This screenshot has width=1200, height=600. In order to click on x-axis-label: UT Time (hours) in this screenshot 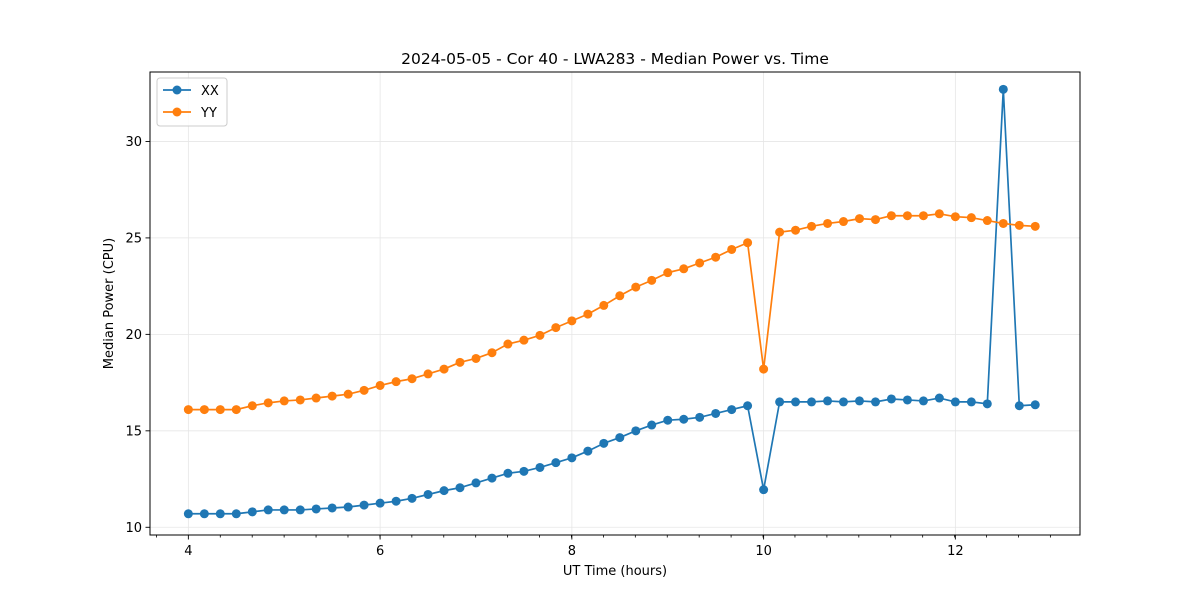, I will do `click(615, 571)`.